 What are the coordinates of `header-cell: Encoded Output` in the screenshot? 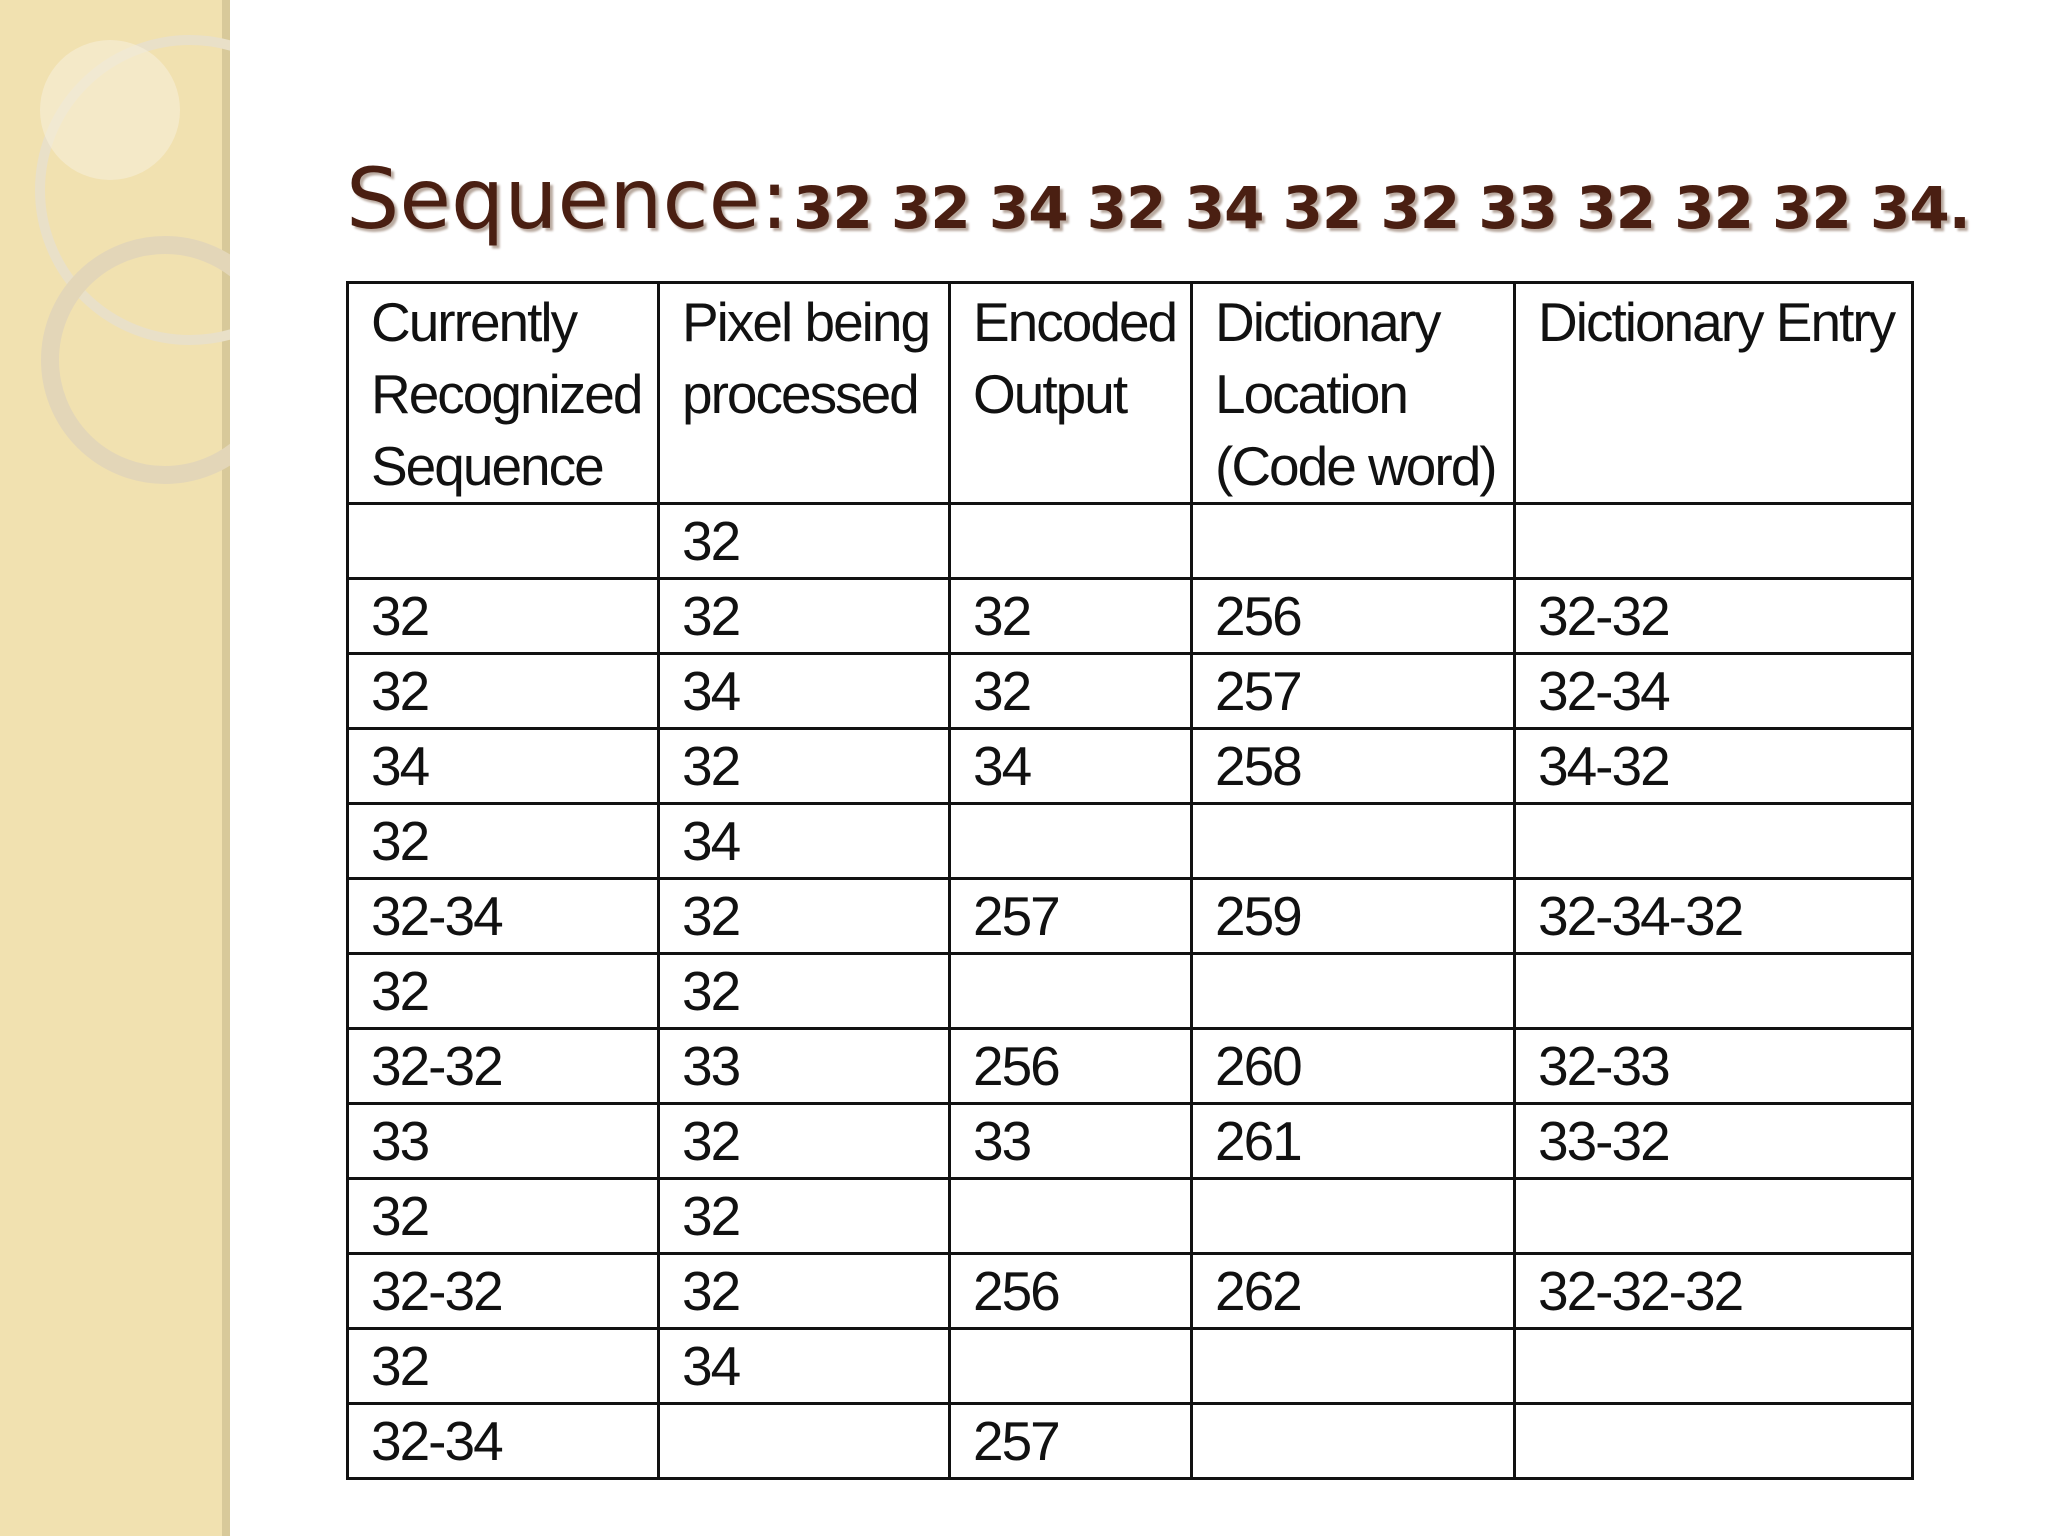 It's located at (1070, 393).